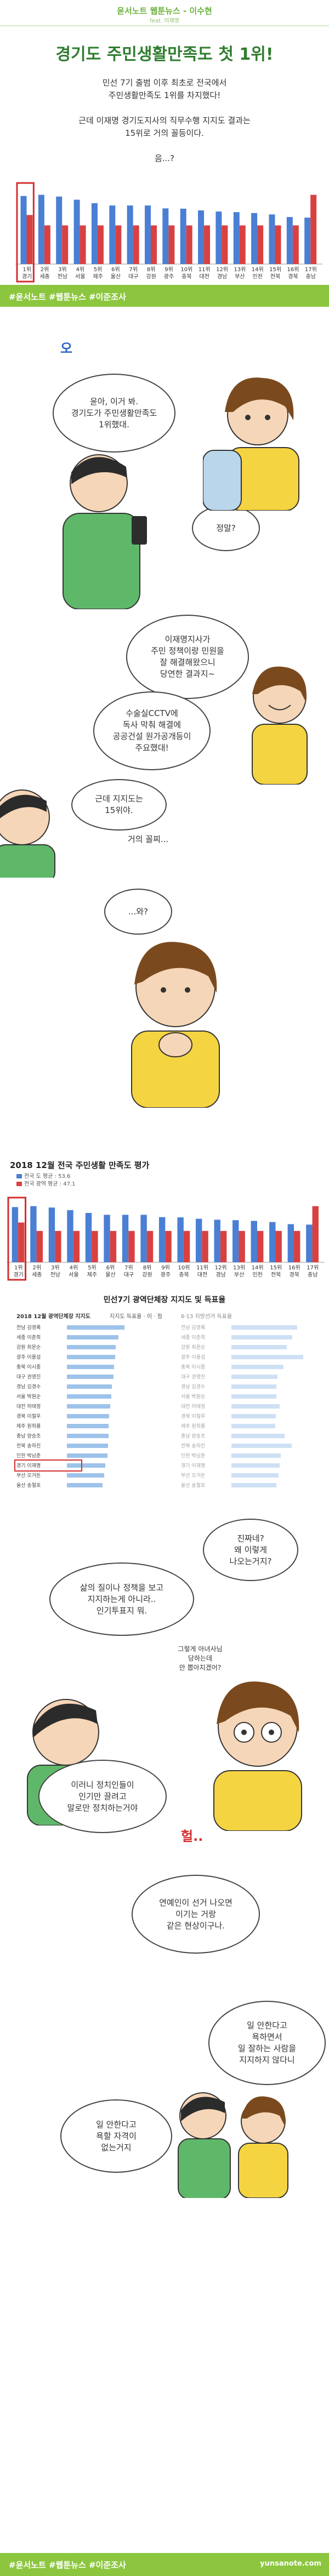 This screenshot has width=329, height=2576. I want to click on ranking-label: 강원 최문순, so click(28, 1347).